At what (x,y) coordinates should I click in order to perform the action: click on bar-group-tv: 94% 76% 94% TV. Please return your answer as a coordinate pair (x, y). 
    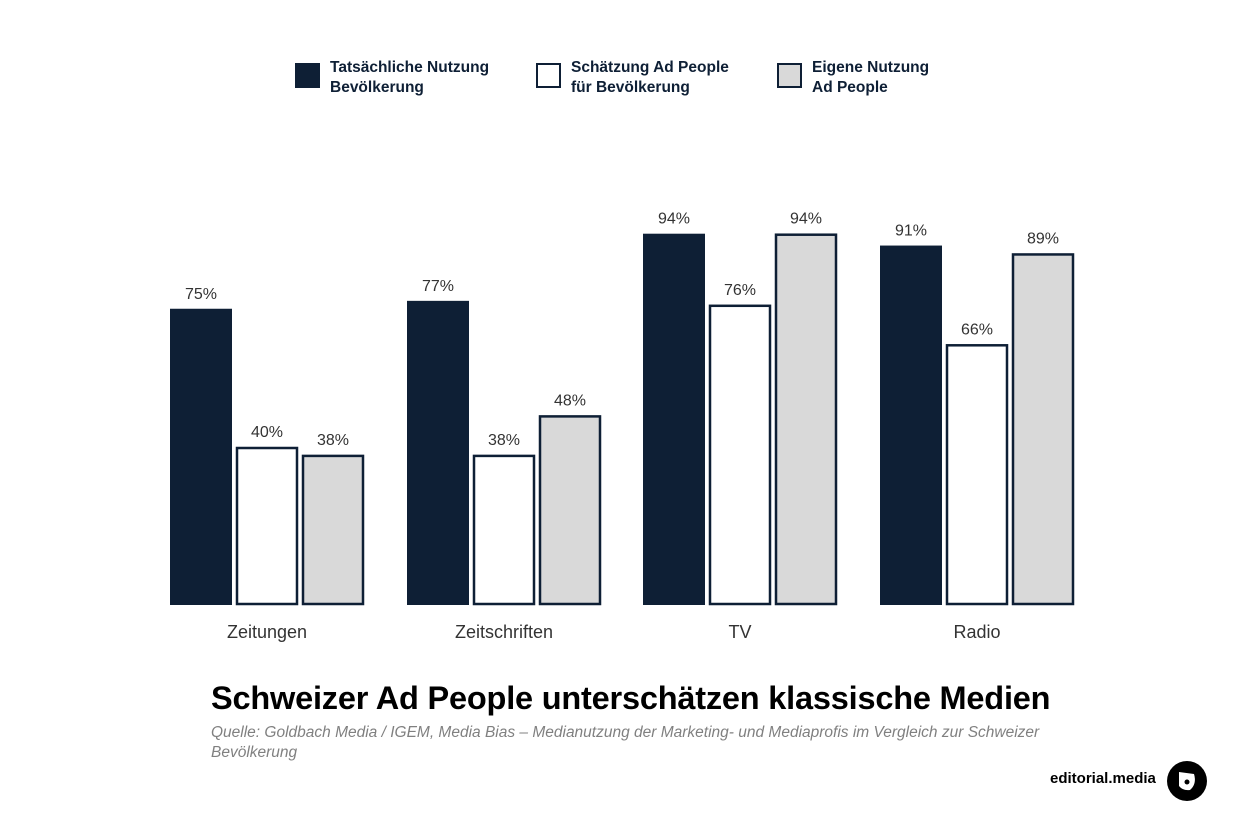
    Looking at the image, I should click on (740, 426).